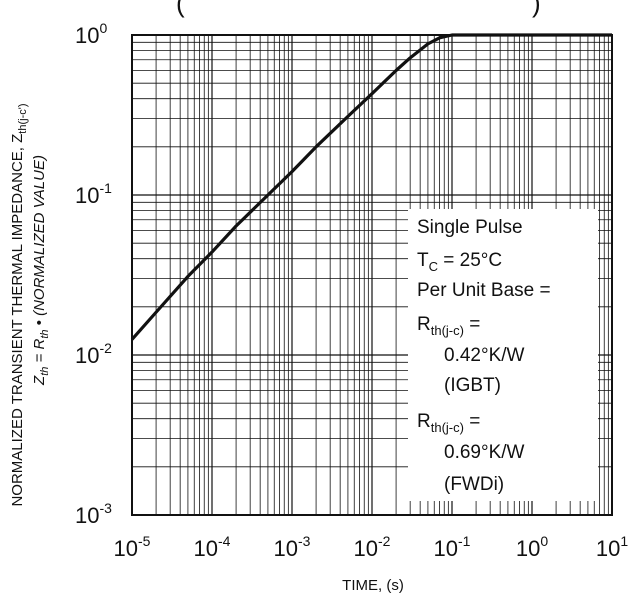 The width and height of the screenshot is (634, 604). I want to click on annotation-line-3: Per Unit Base =, so click(484, 290).